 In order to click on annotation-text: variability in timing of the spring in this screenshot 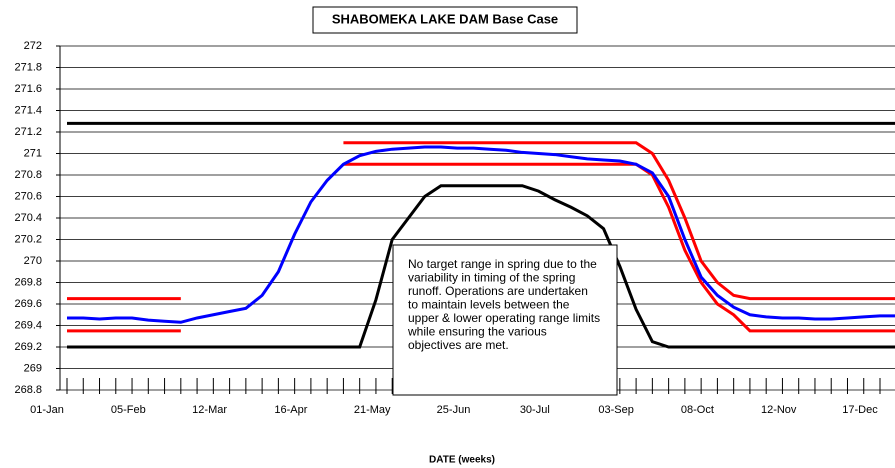, I will do `click(491, 278)`.